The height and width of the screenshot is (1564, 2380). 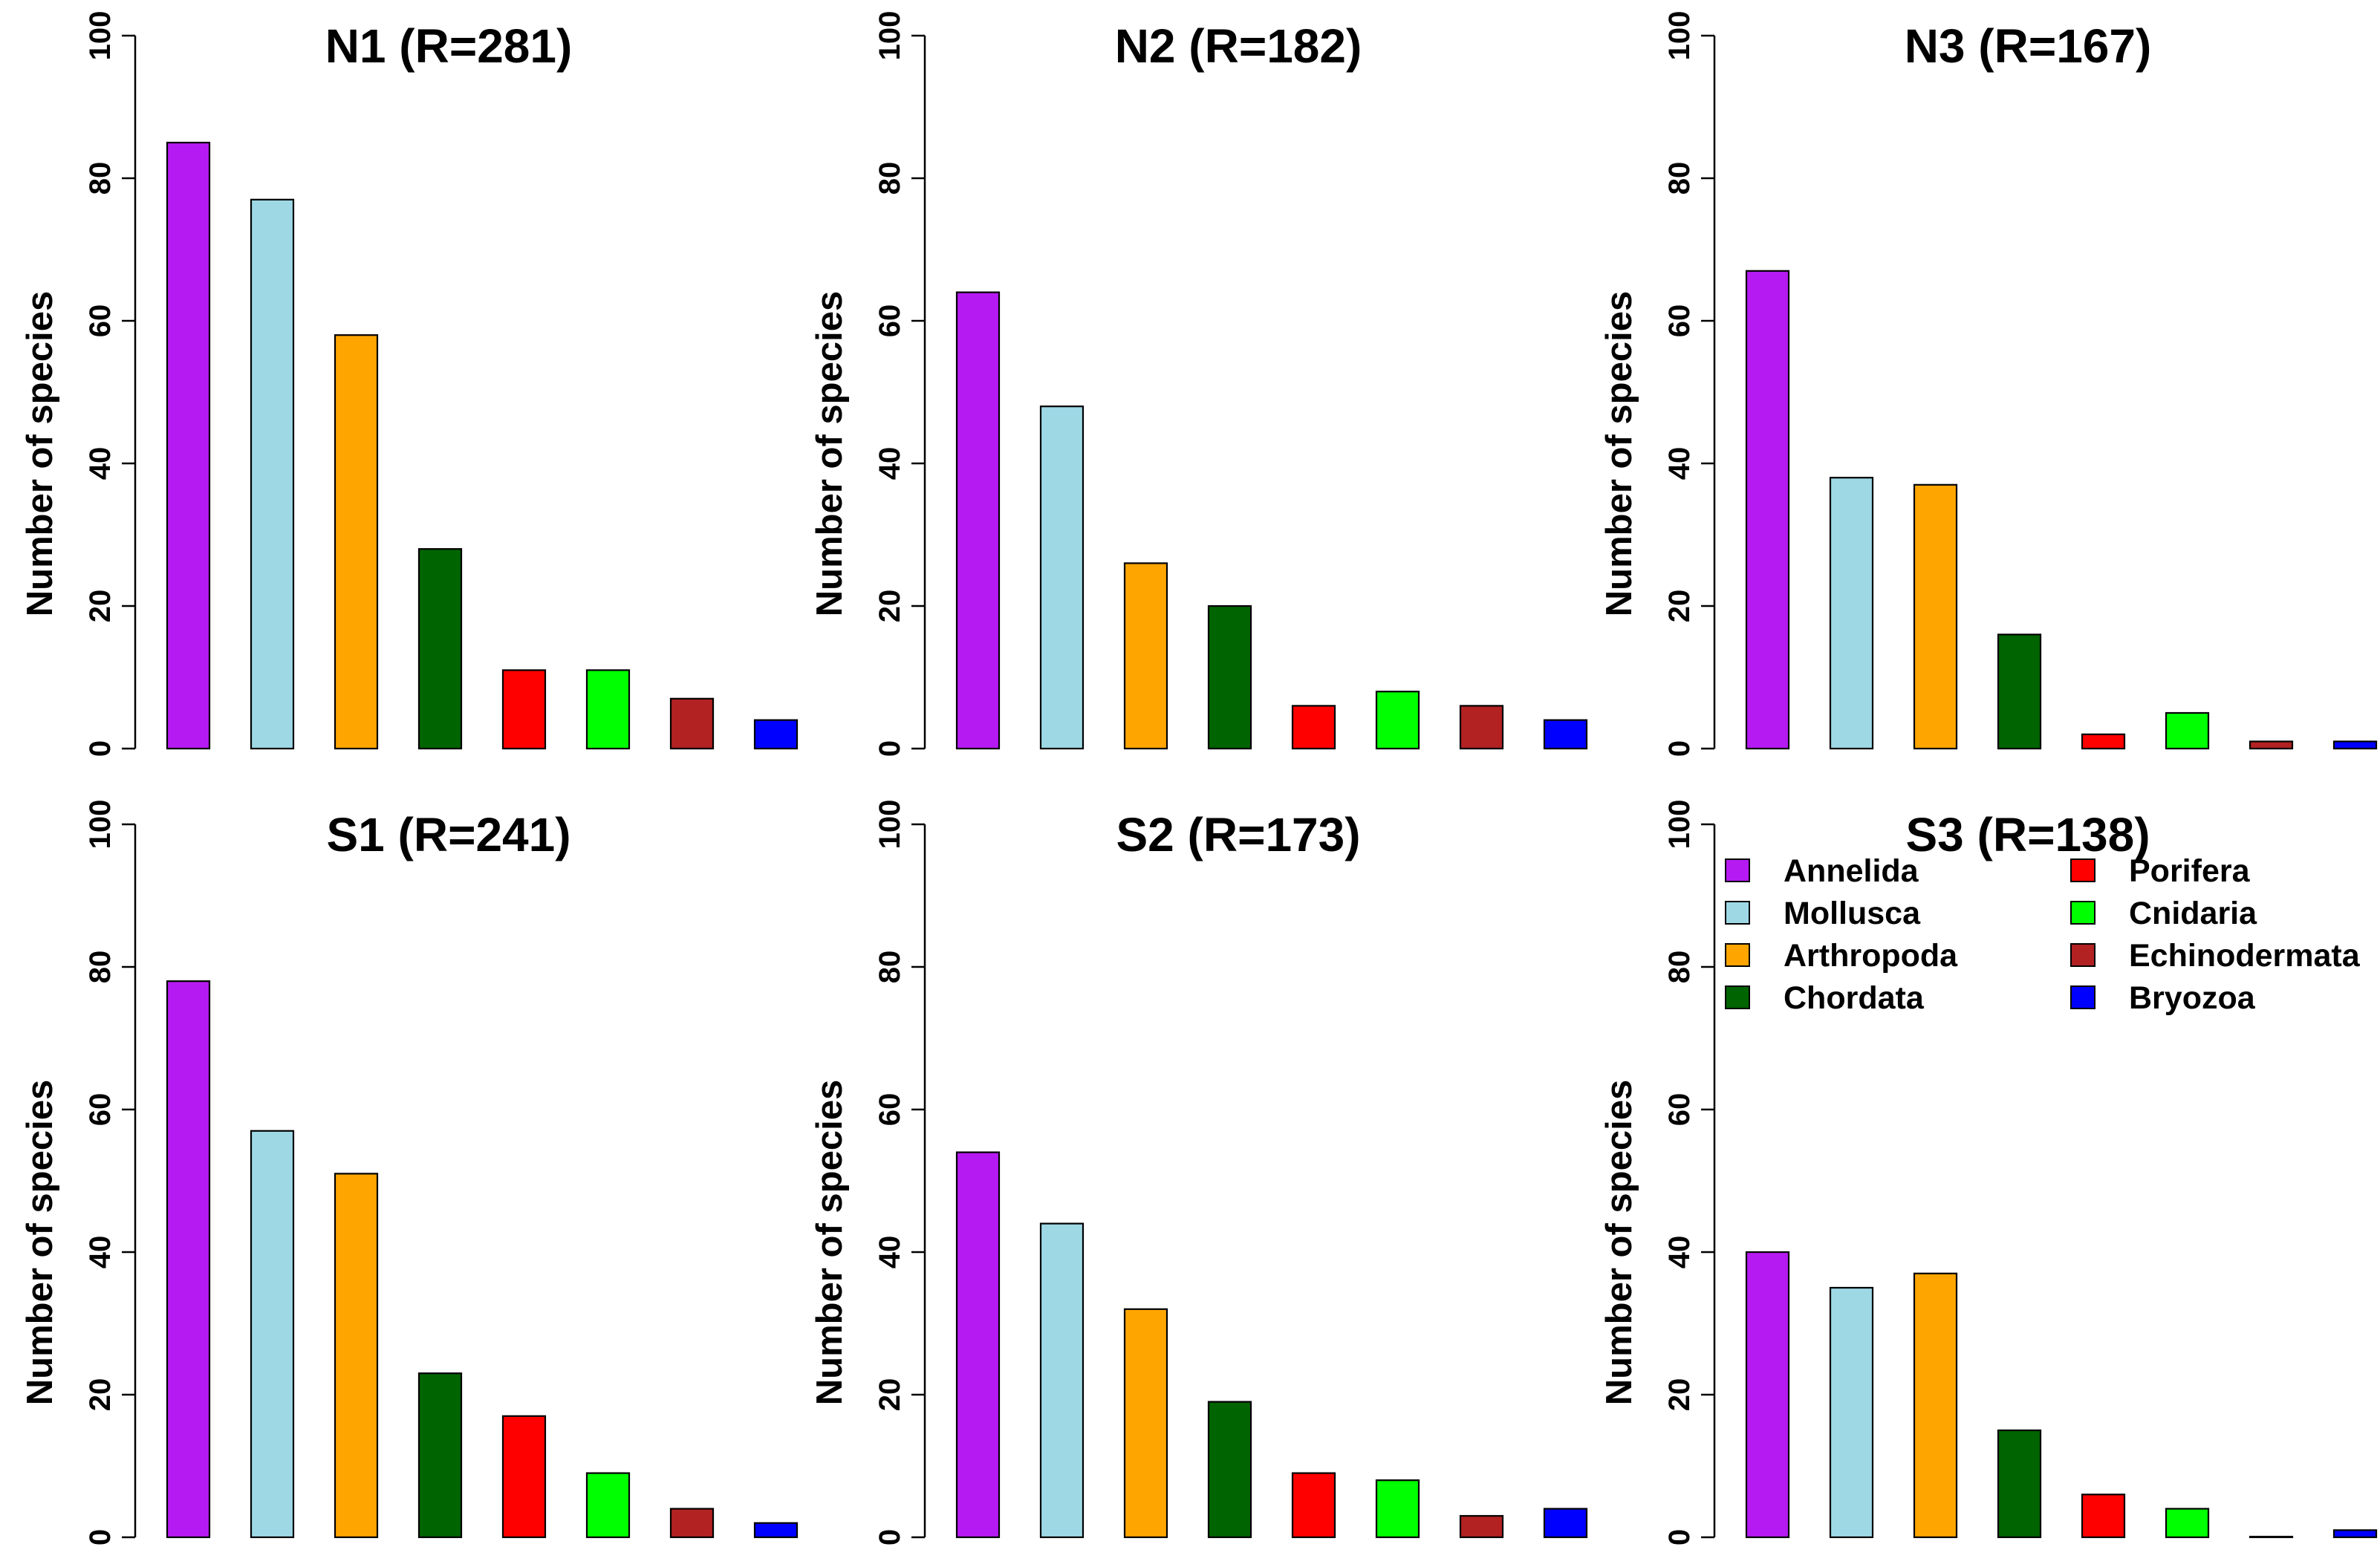 I want to click on chart-title: S3 (R=138), so click(x=2028, y=835).